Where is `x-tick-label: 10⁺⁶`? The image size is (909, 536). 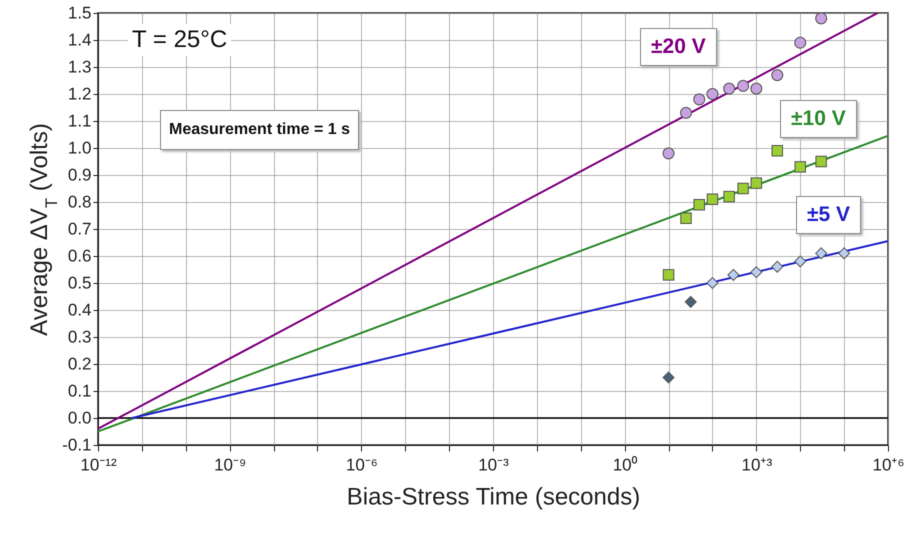 x-tick-label: 10⁺⁶ is located at coordinates (888, 465).